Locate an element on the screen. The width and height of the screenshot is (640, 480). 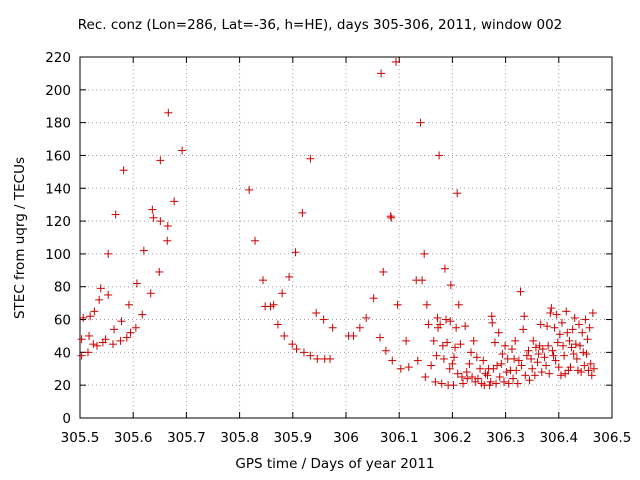
y-tick-labels: 0 20 40 60 80 100 120 140 160 180 200 220 is located at coordinates (58, 238).